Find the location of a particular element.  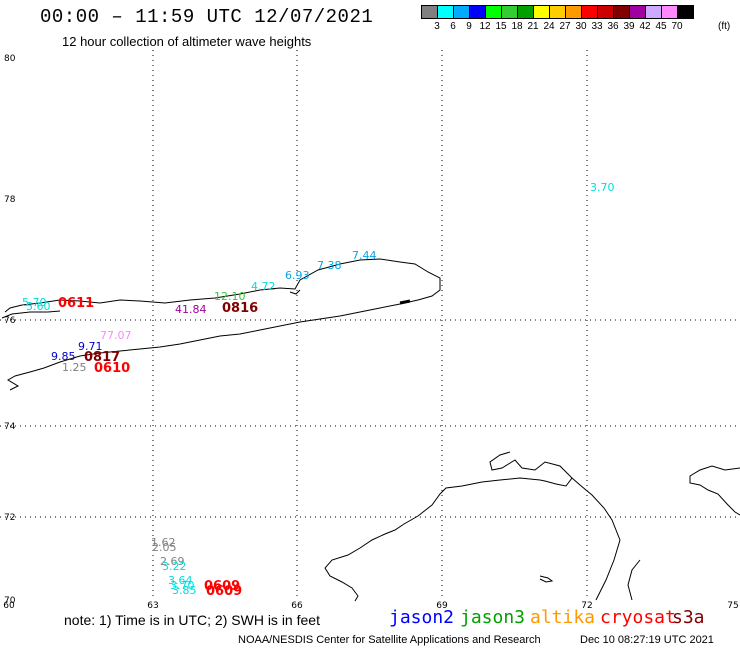

legend-jason2: jason2 is located at coordinates (422, 617).